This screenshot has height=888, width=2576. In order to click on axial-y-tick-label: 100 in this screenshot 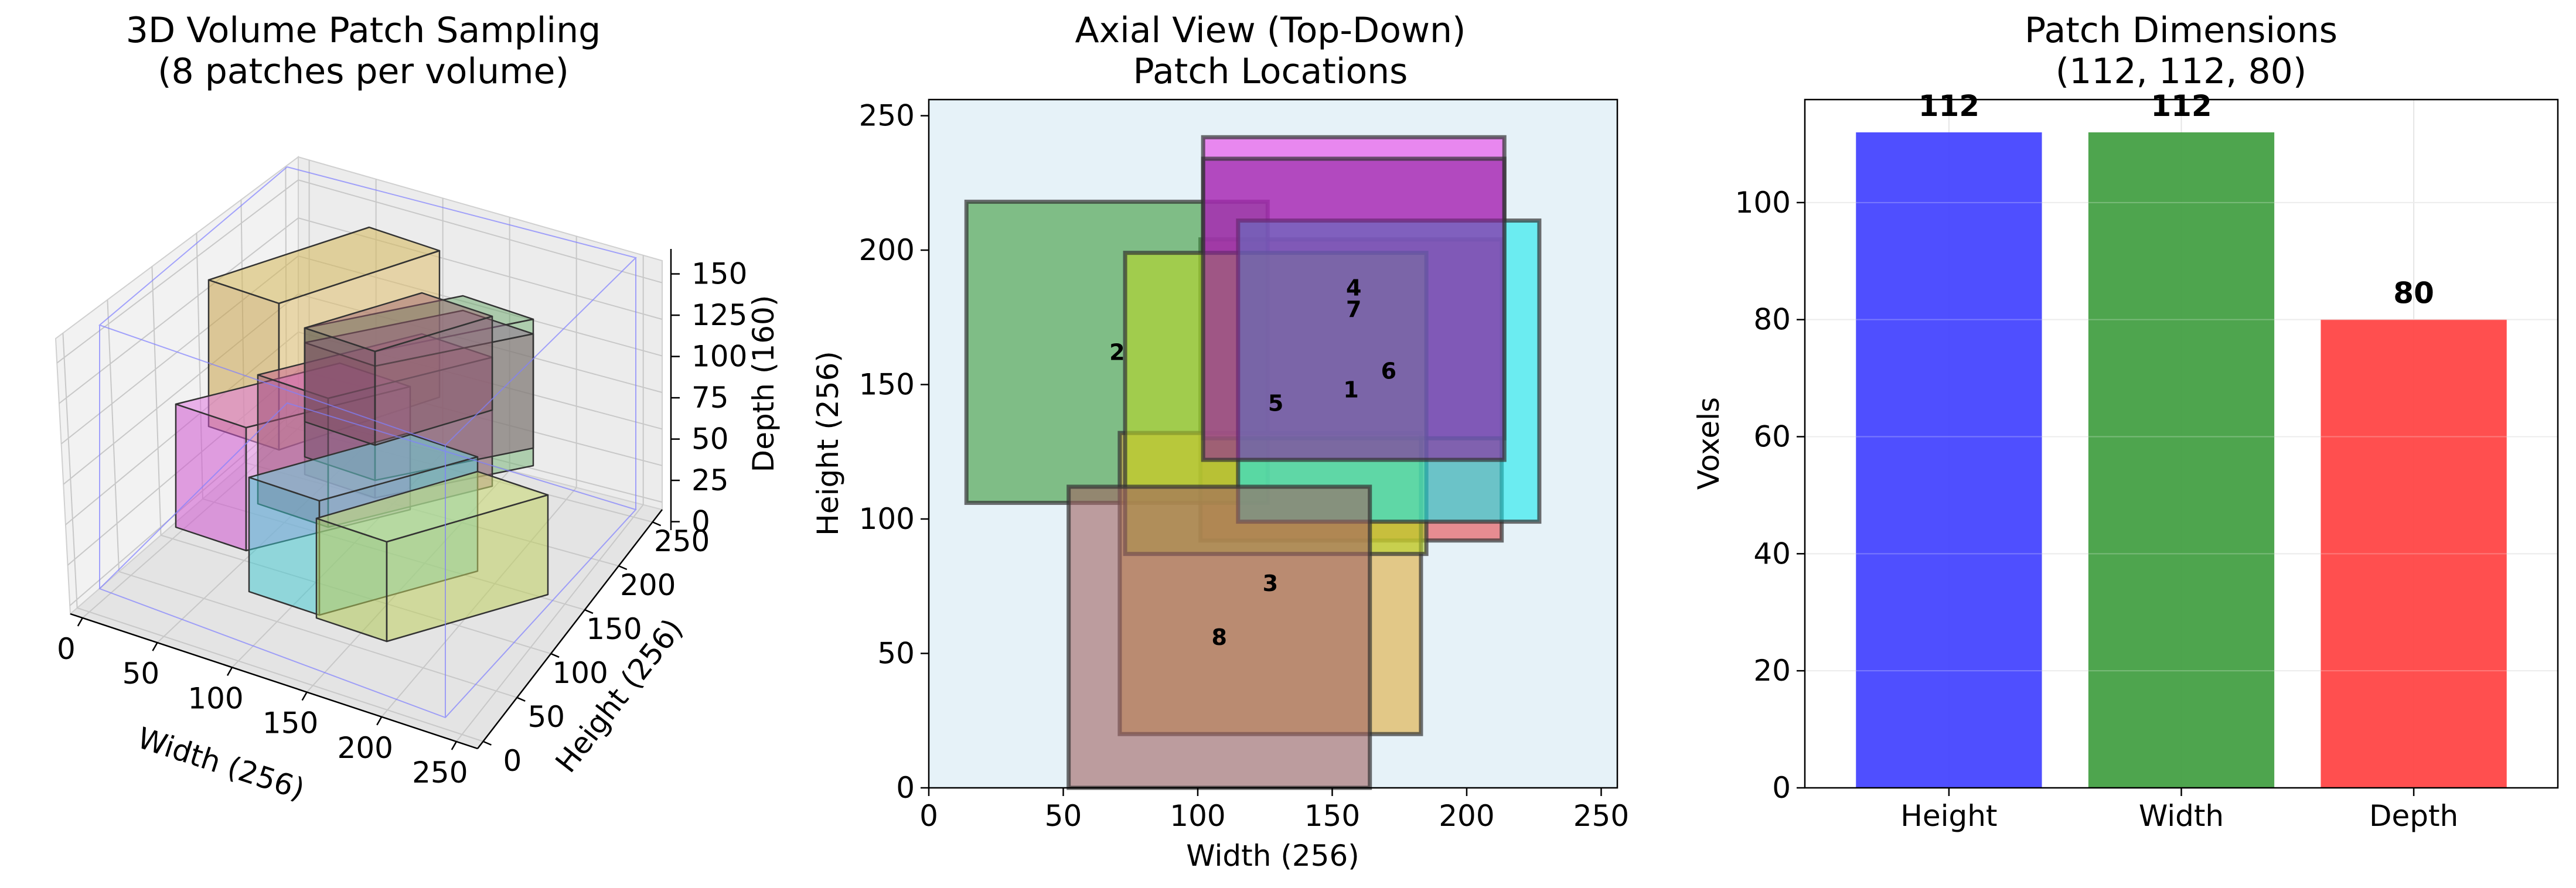, I will do `click(887, 519)`.